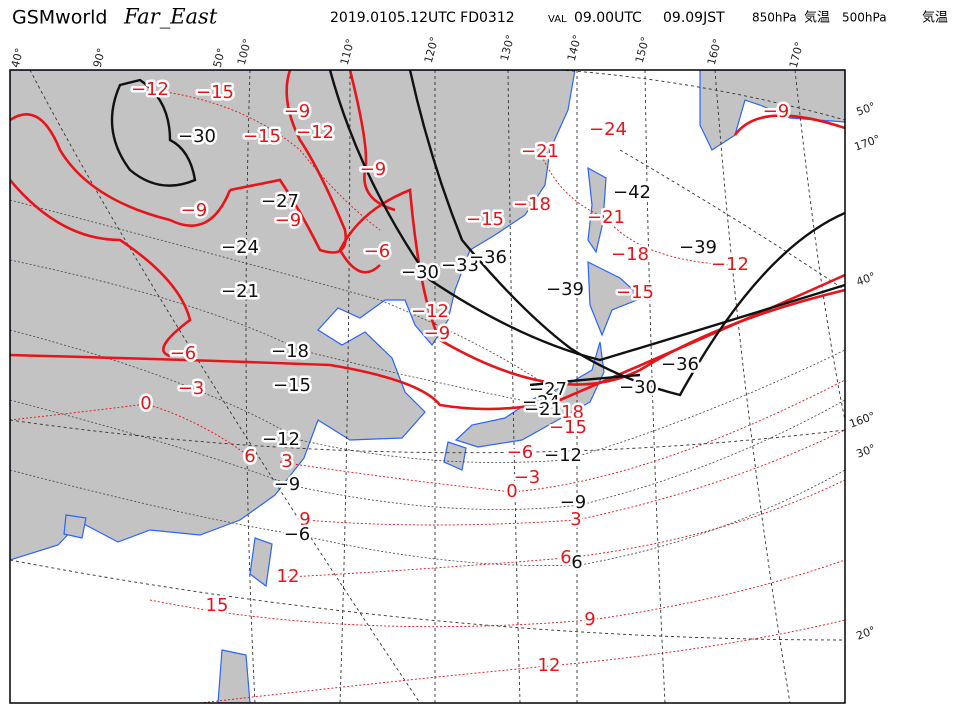 Image resolution: width=966 pixels, height=709 pixels. What do you see at coordinates (60, 18) in the screenshot?
I see `model-name: GSMworld` at bounding box center [60, 18].